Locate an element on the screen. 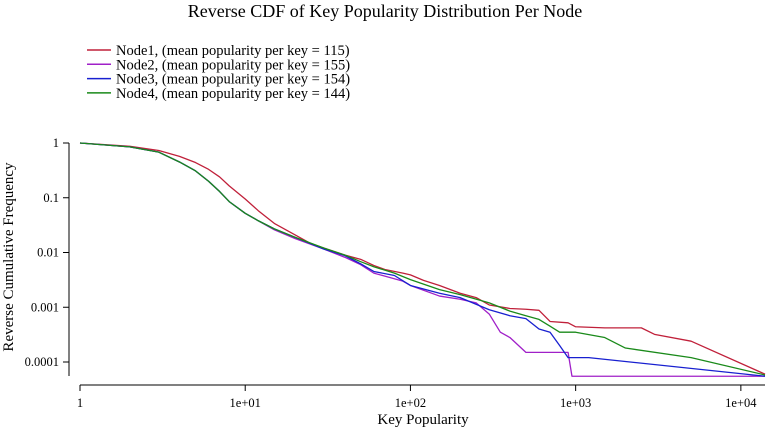  y-tick-label: 0.0001 is located at coordinates (42, 362).